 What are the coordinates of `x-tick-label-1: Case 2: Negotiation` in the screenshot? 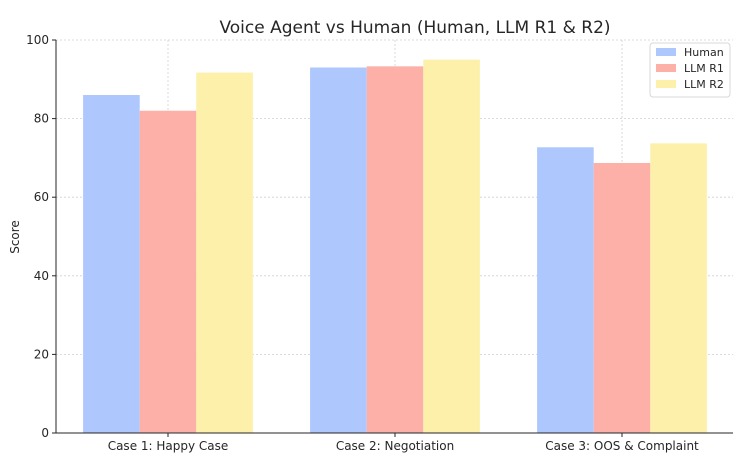 It's located at (395, 446).